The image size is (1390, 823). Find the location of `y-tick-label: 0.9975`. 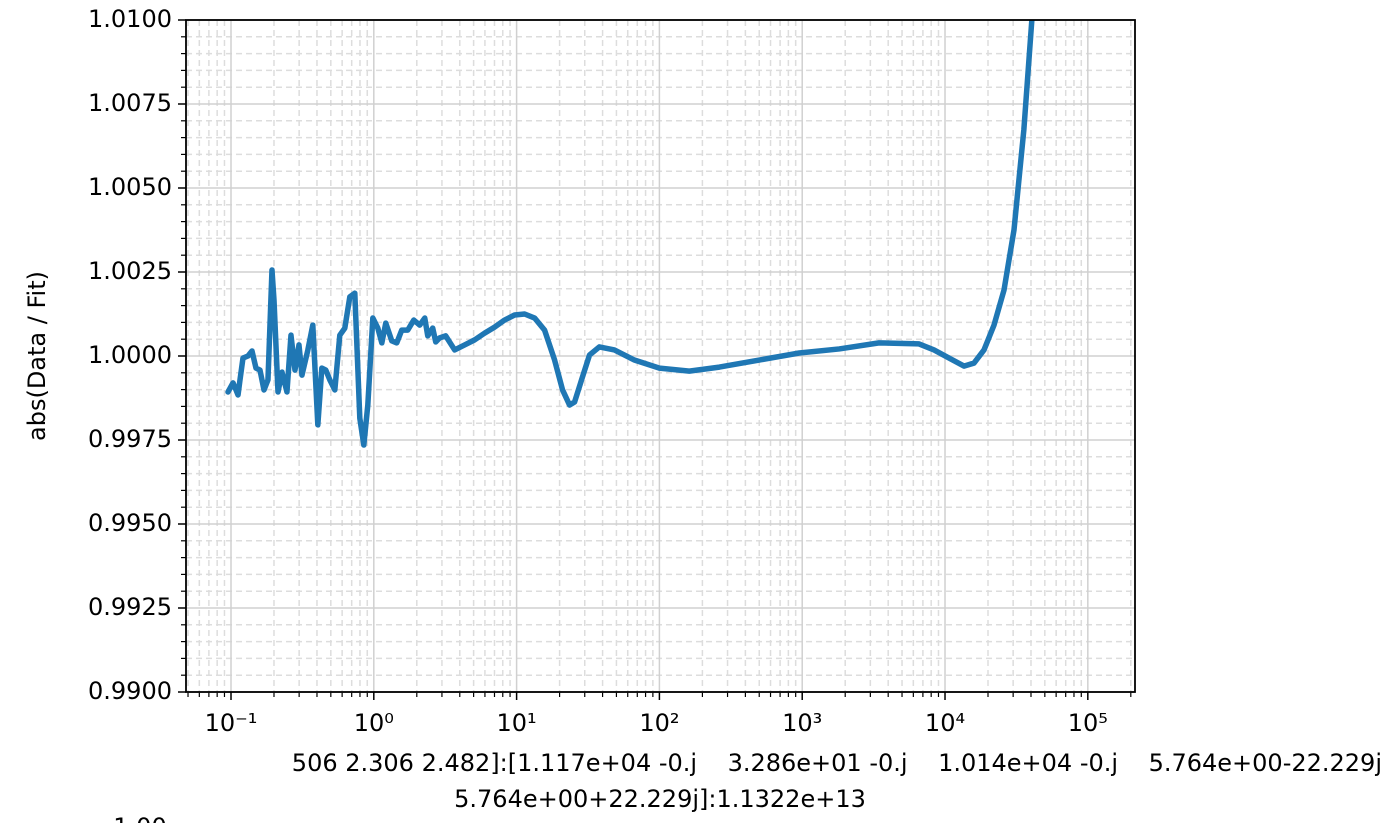

y-tick-label: 0.9975 is located at coordinates (130, 439).